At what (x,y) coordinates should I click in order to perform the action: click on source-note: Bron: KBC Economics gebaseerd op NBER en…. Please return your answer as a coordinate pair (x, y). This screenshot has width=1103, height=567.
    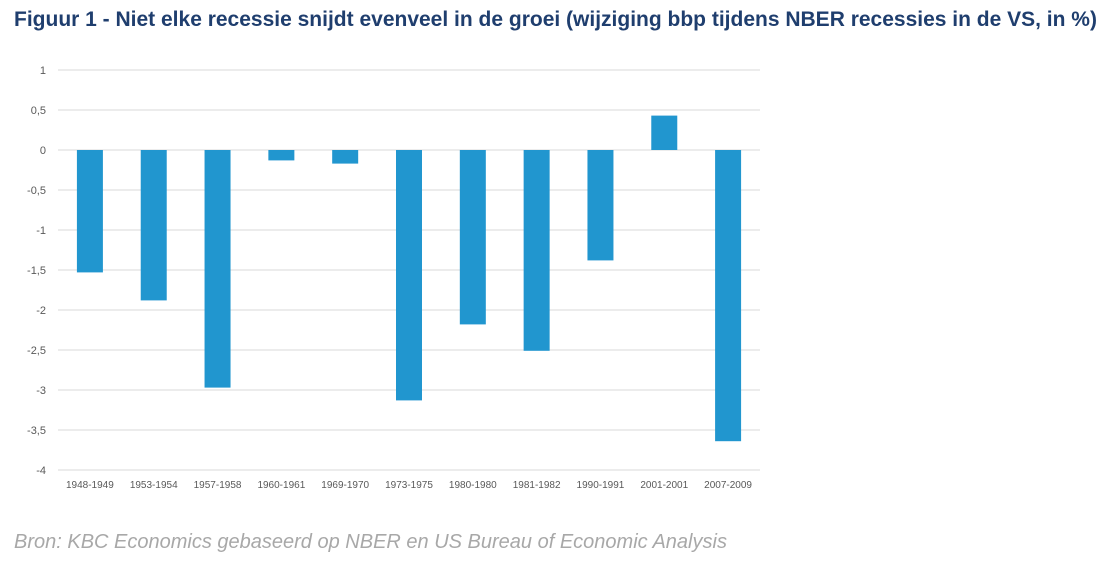
    Looking at the image, I should click on (370, 542).